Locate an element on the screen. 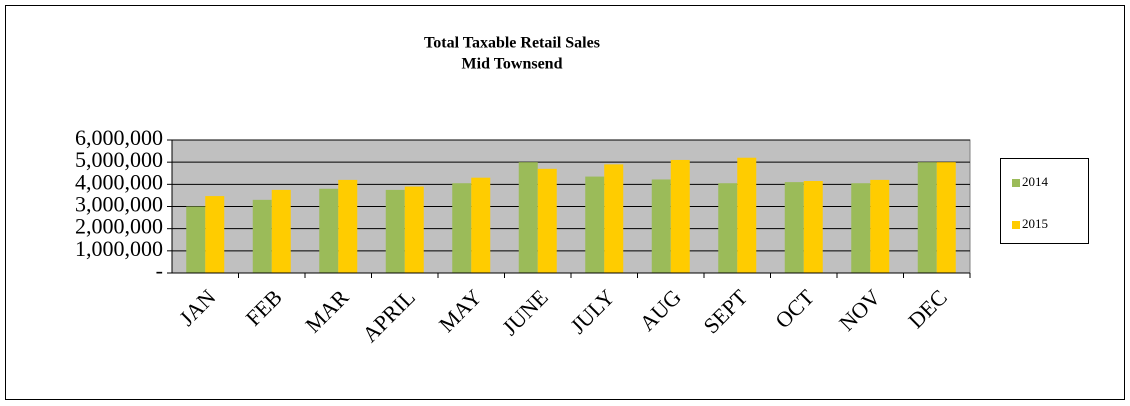  legend-box is located at coordinates (1044, 201).